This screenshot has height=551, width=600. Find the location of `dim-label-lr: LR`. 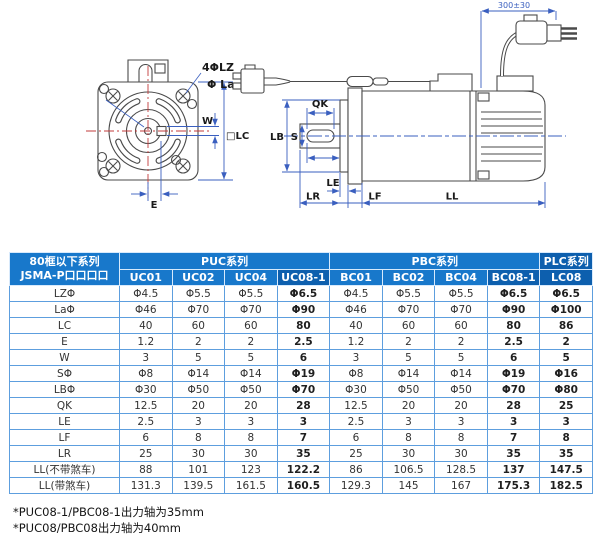

dim-label-lr: LR is located at coordinates (313, 197).